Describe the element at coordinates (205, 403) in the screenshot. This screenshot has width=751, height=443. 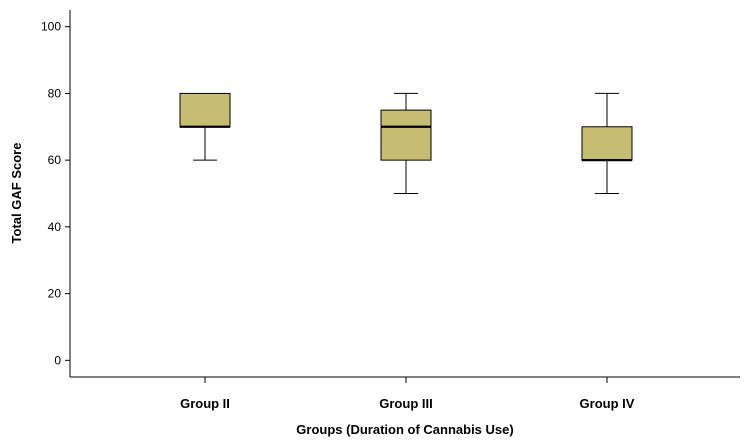
I see `x-category-label: Group II` at that location.